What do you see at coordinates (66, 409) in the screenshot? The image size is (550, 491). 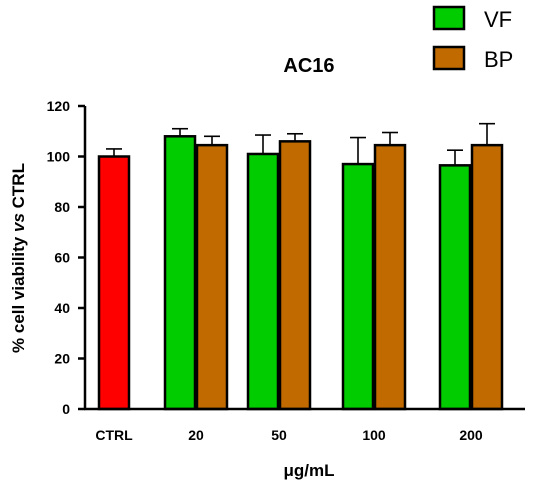 I see `y-tick-label-0: 0` at bounding box center [66, 409].